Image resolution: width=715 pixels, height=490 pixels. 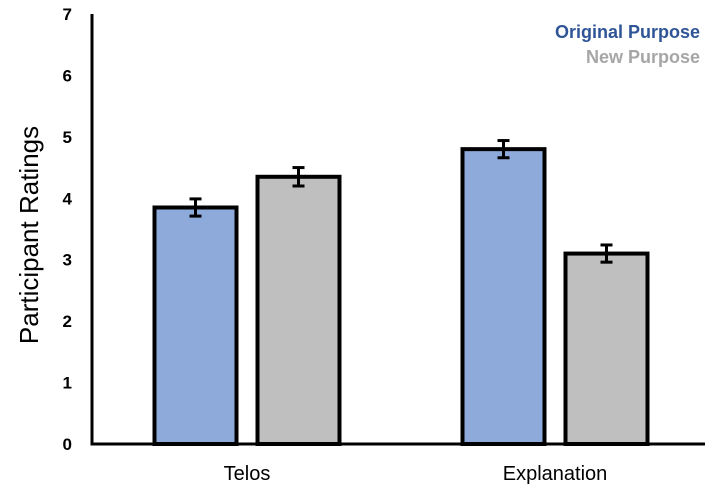 I want to click on legend-entry: Original Purpose, so click(x=627, y=32).